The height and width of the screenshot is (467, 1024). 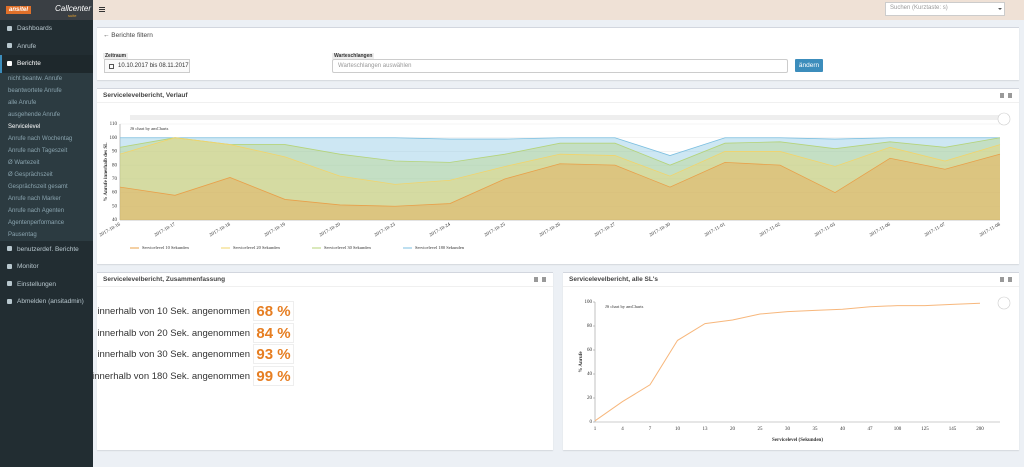 I want to click on x-tick-label: 2017-10-26, so click(x=550, y=230).